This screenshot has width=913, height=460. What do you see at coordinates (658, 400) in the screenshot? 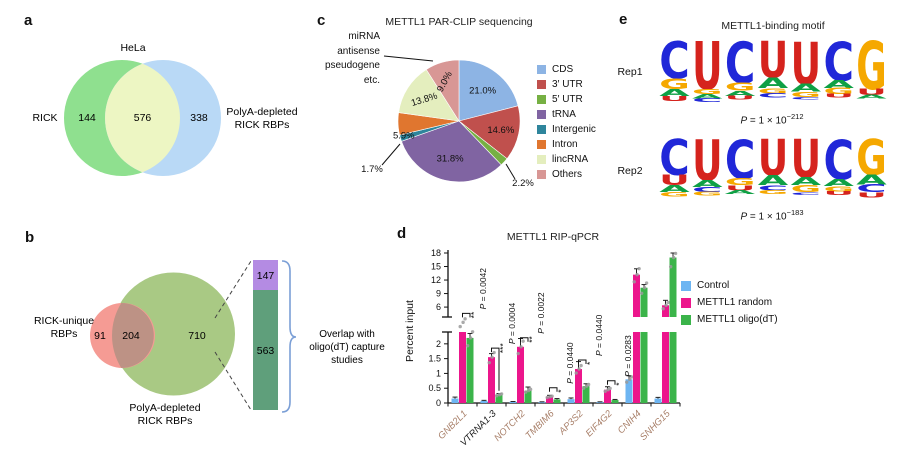
I see `bar-SNHG15-Control` at bounding box center [658, 400].